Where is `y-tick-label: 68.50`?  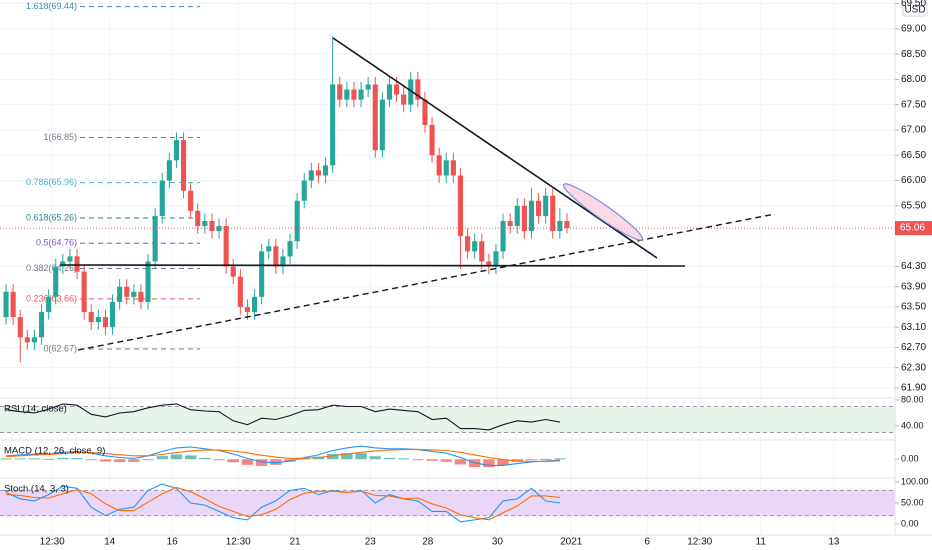 y-tick-label: 68.50 is located at coordinates (913, 54).